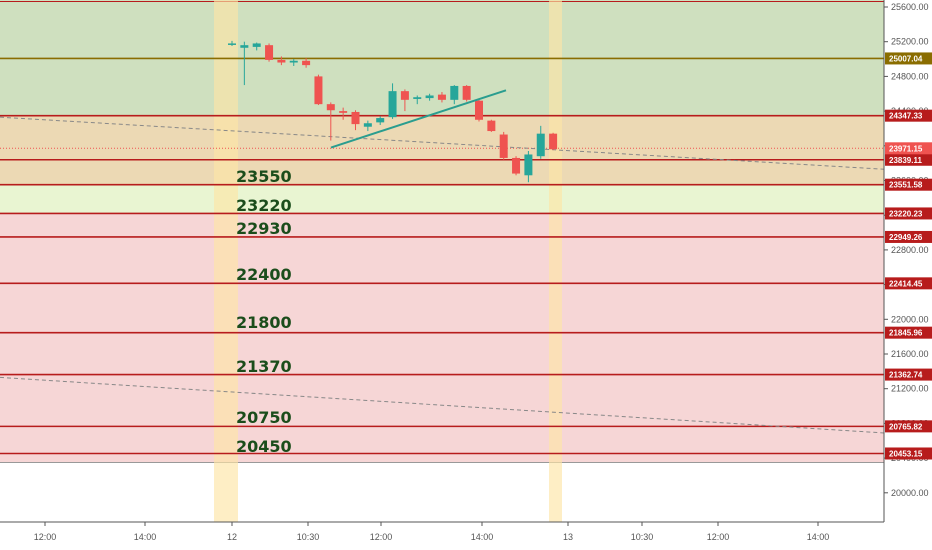 The image size is (932, 550). What do you see at coordinates (308, 537) in the screenshot?
I see `x-tick-label: 10:30` at bounding box center [308, 537].